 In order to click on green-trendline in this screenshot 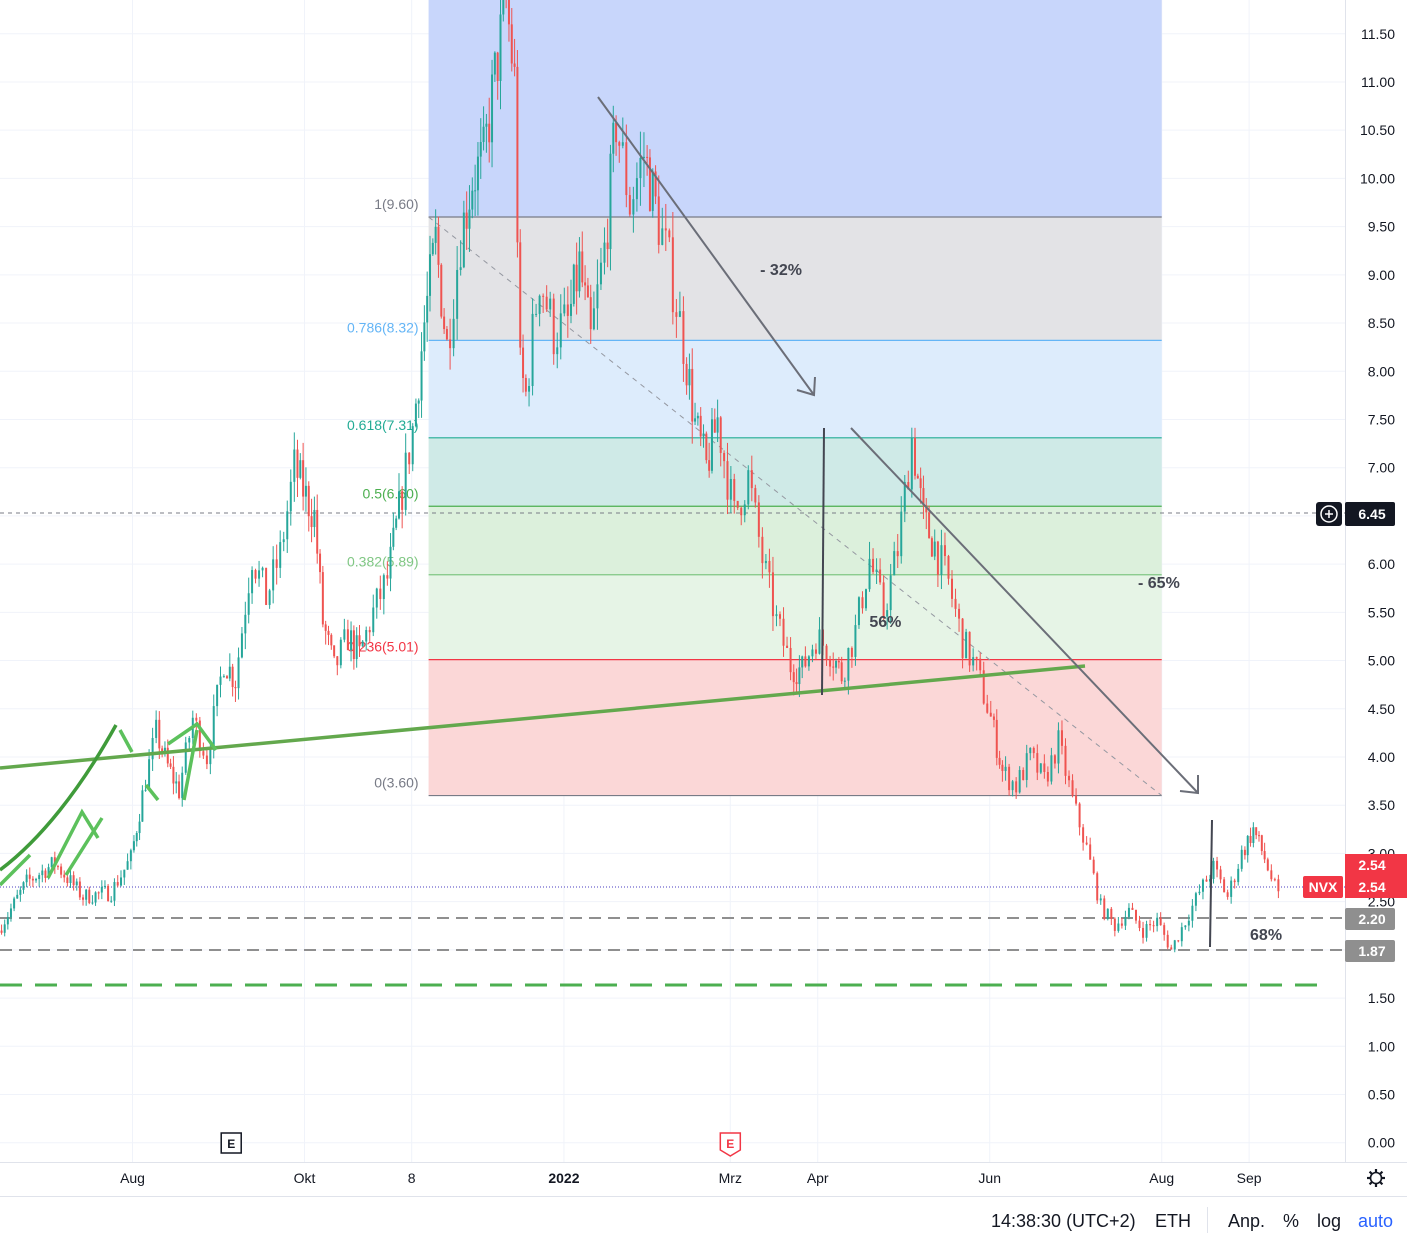, I will do `click(543, 717)`.